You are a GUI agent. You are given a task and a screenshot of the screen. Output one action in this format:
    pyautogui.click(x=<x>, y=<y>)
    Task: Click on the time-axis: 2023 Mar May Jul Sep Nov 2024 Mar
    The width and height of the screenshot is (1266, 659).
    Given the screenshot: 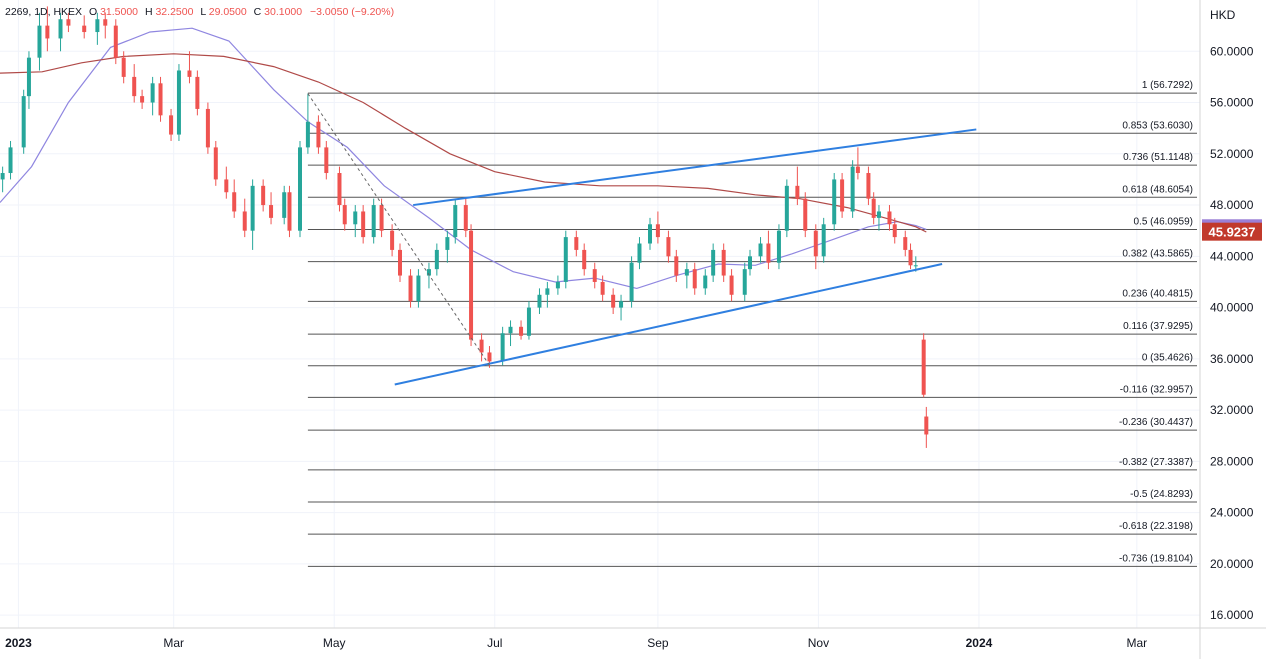 What is the action you would take?
    pyautogui.click(x=576, y=643)
    